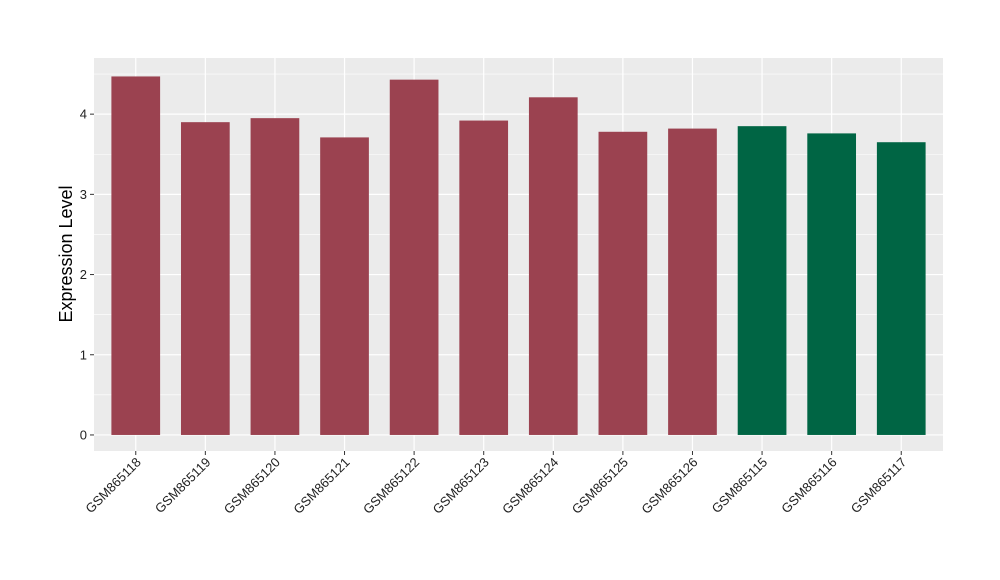 The image size is (1000, 580). I want to click on y-tick-label: 1, so click(83, 354).